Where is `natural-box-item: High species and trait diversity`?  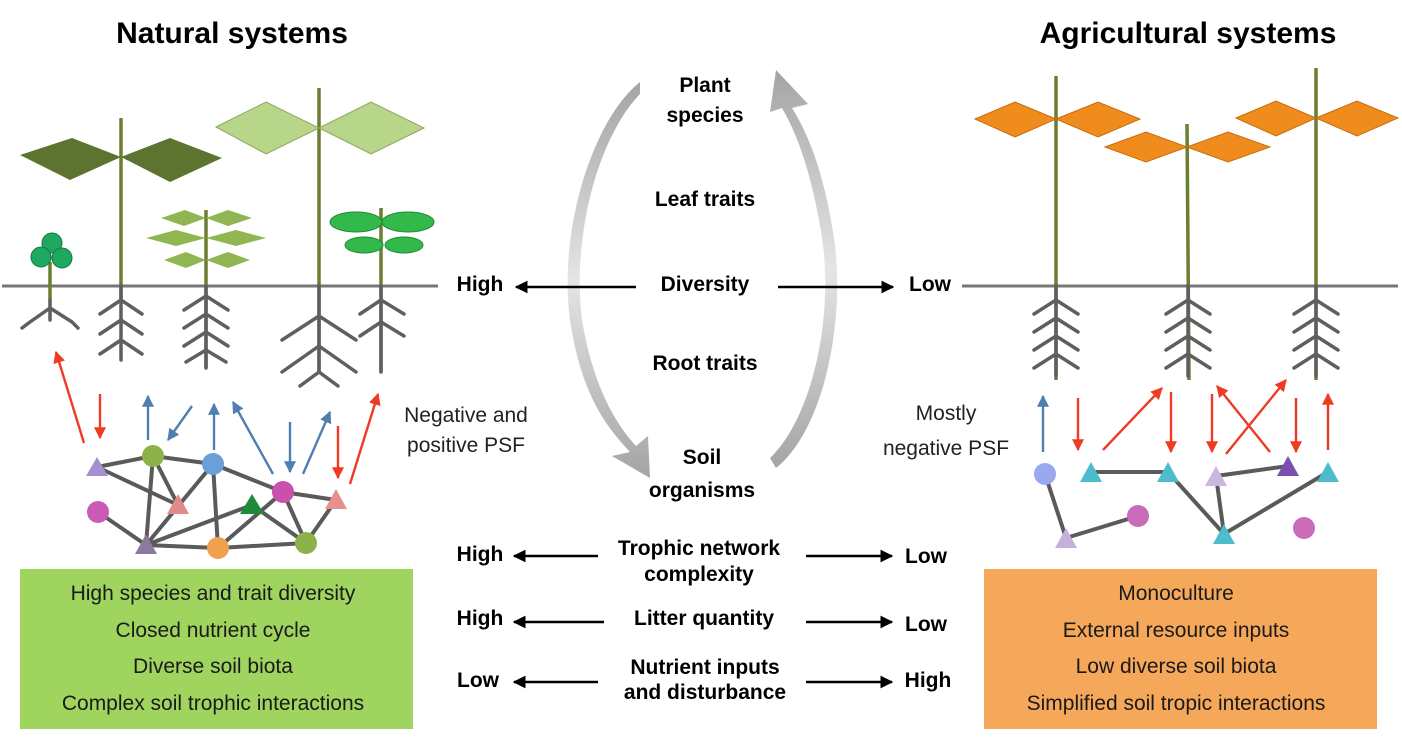
natural-box-item: High species and trait diversity is located at coordinates (213, 593).